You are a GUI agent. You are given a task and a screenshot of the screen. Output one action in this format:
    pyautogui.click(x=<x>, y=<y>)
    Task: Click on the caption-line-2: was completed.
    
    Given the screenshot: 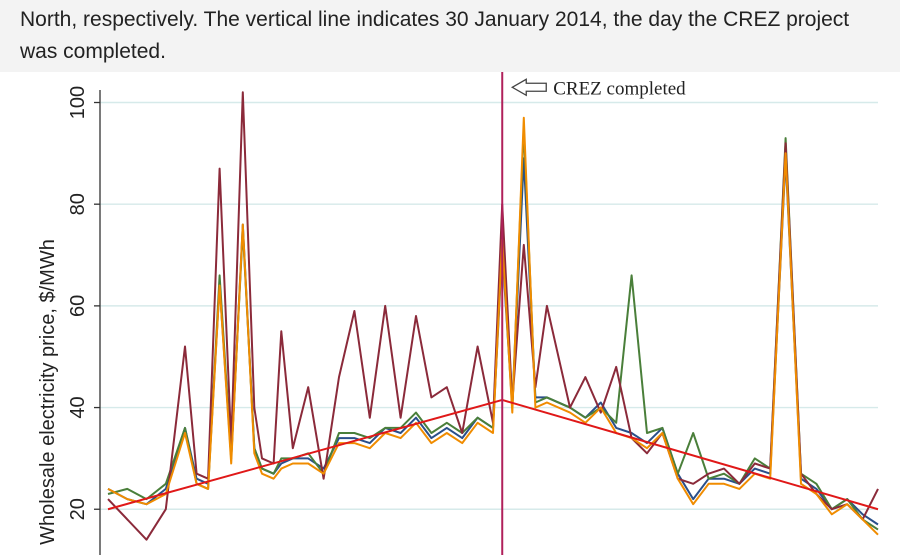 What is the action you would take?
    pyautogui.click(x=93, y=51)
    